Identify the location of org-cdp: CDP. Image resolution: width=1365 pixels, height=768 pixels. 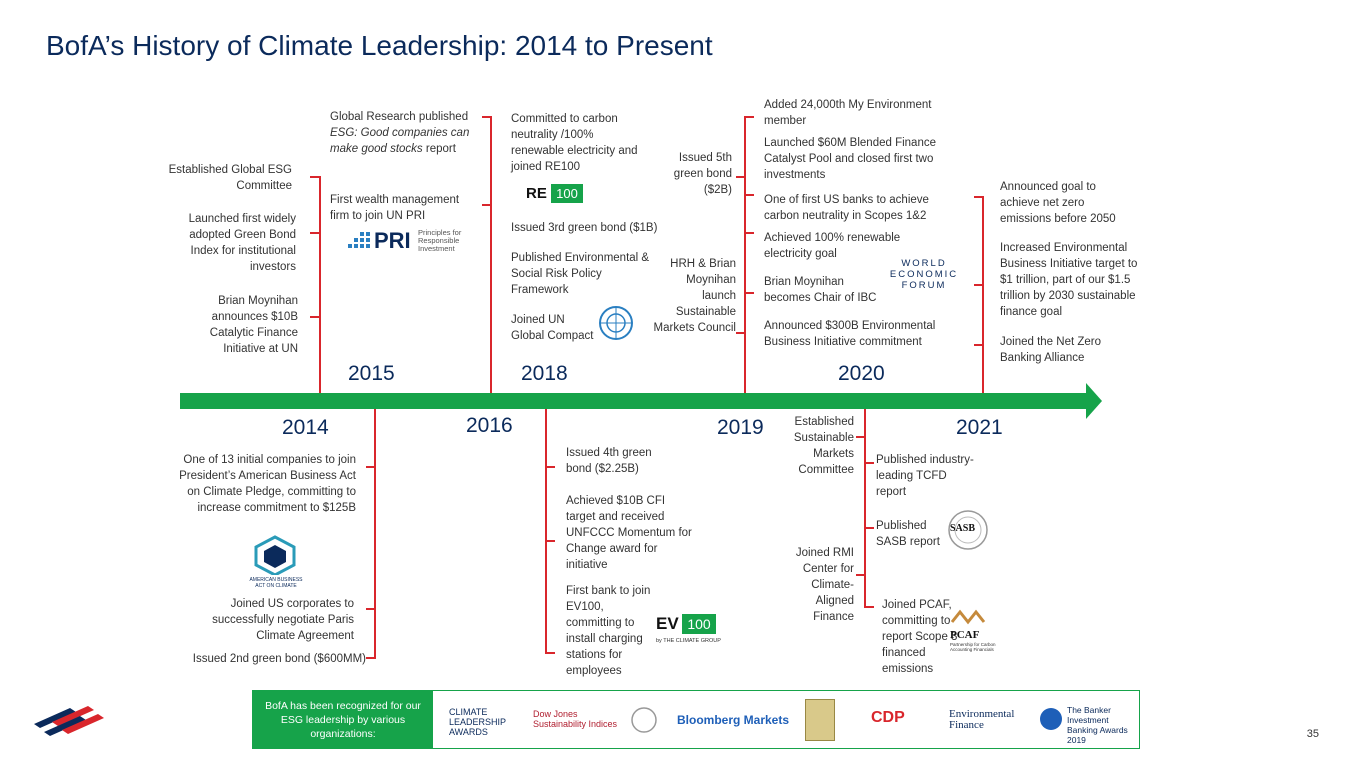
(888, 717).